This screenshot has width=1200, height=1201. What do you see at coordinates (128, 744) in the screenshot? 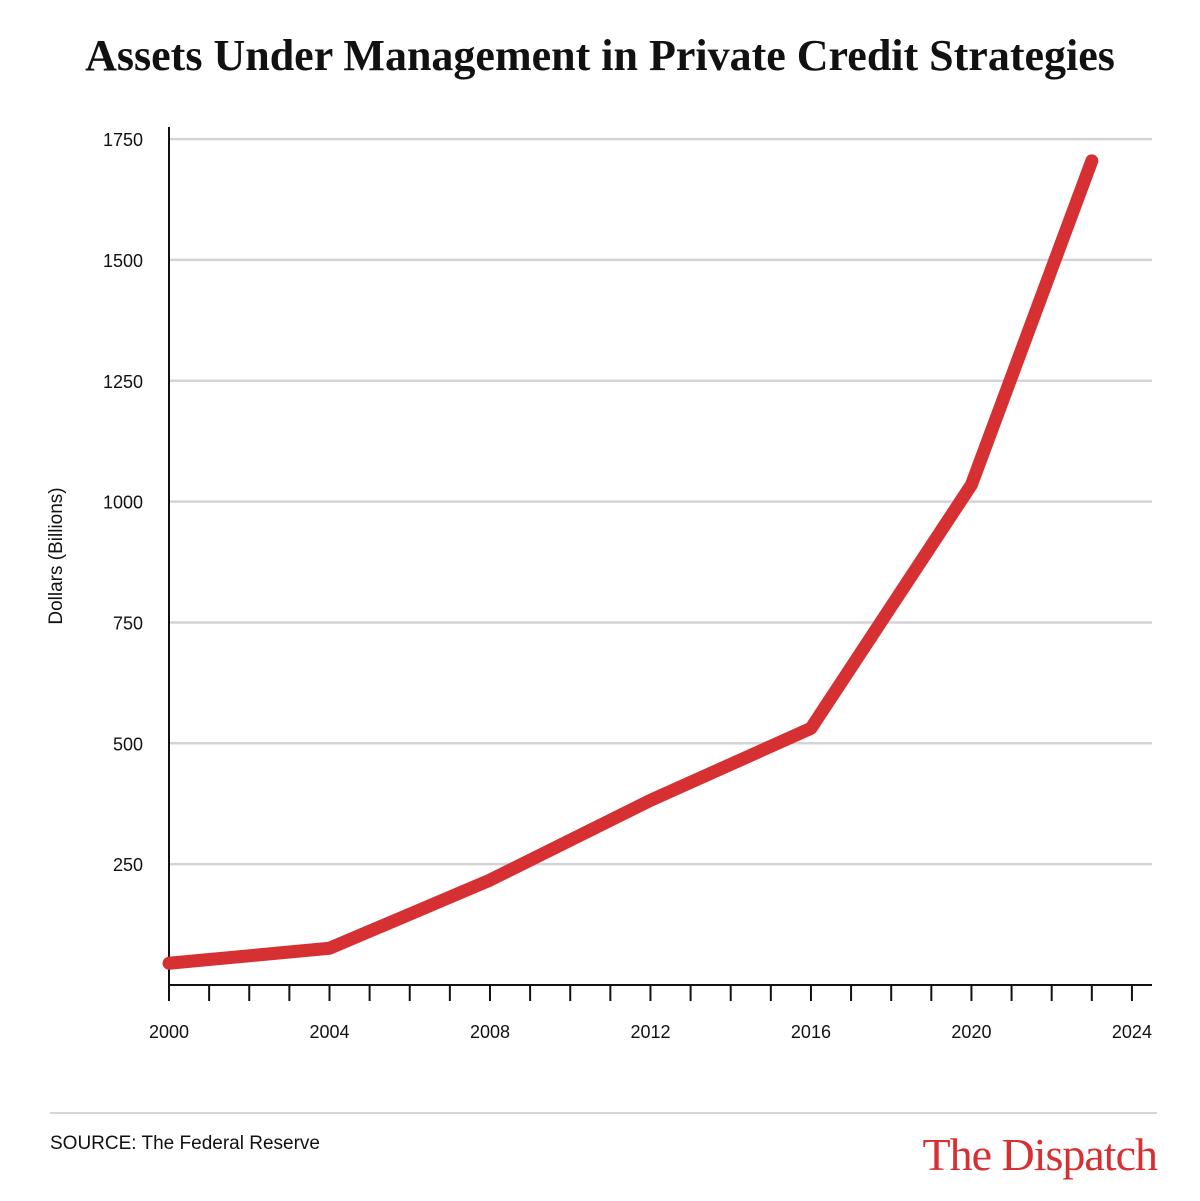
I see `y-tick-label: 500` at bounding box center [128, 744].